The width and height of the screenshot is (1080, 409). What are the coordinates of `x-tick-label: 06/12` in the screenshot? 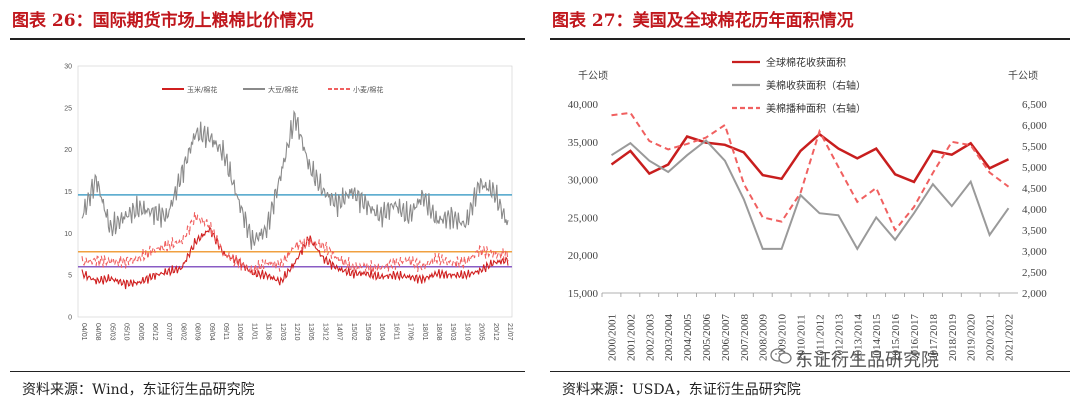 It's located at (154, 332).